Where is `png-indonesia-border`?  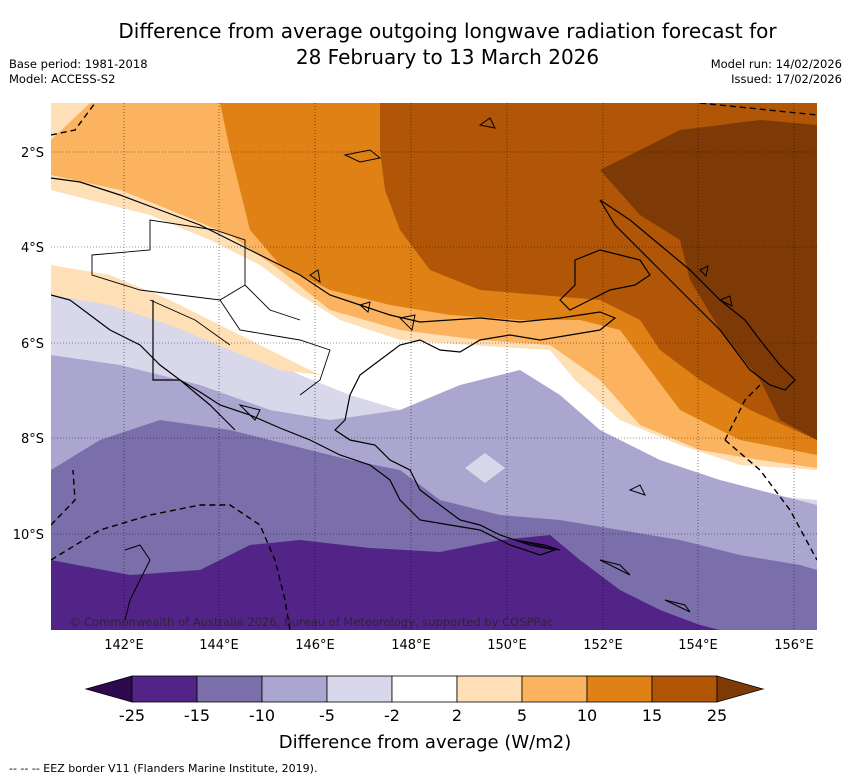 png-indonesia-border is located at coordinates (194, 365).